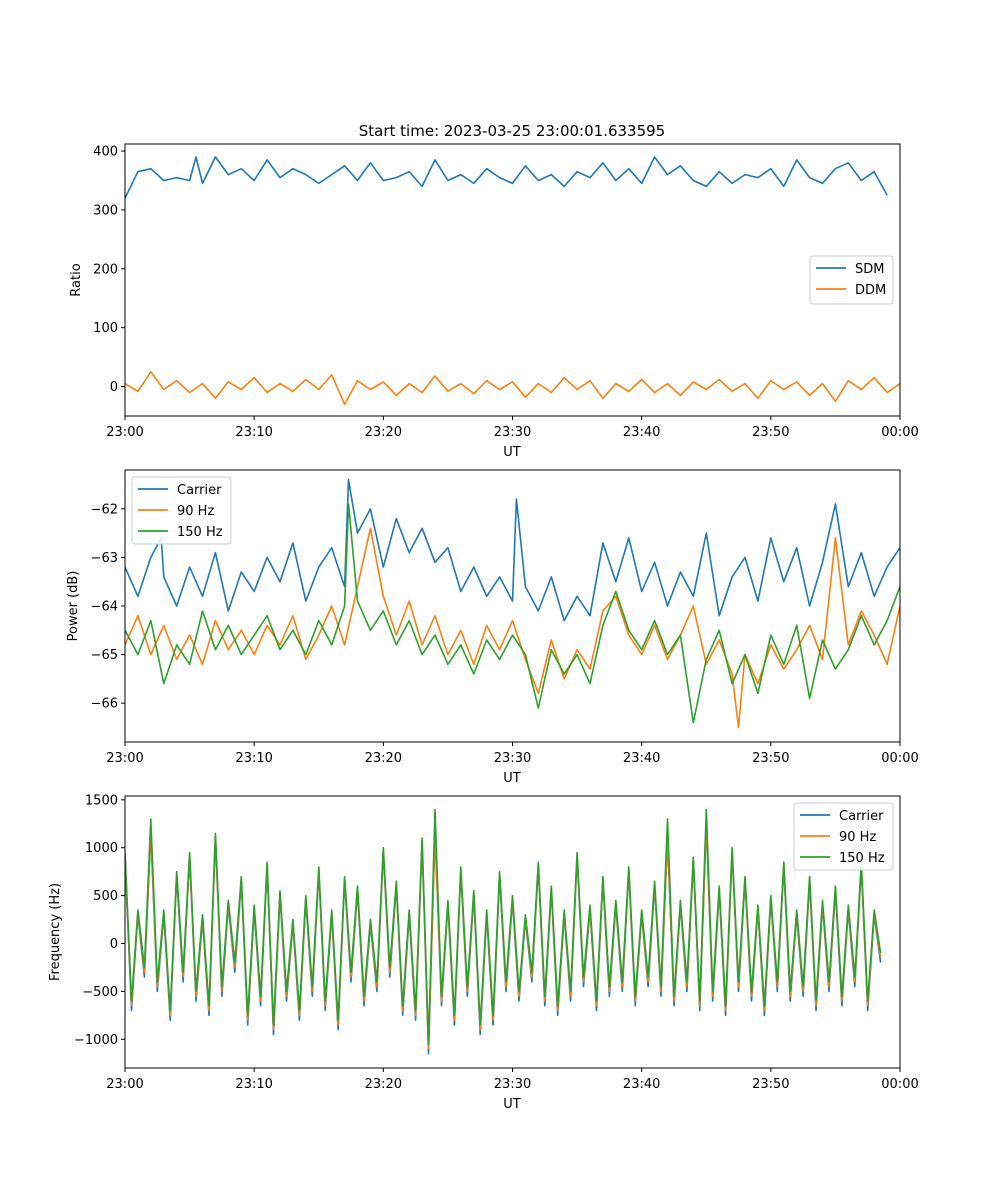  Describe the element at coordinates (73, 606) in the screenshot. I see `panel-power-ylabel: Power (dB)` at that location.